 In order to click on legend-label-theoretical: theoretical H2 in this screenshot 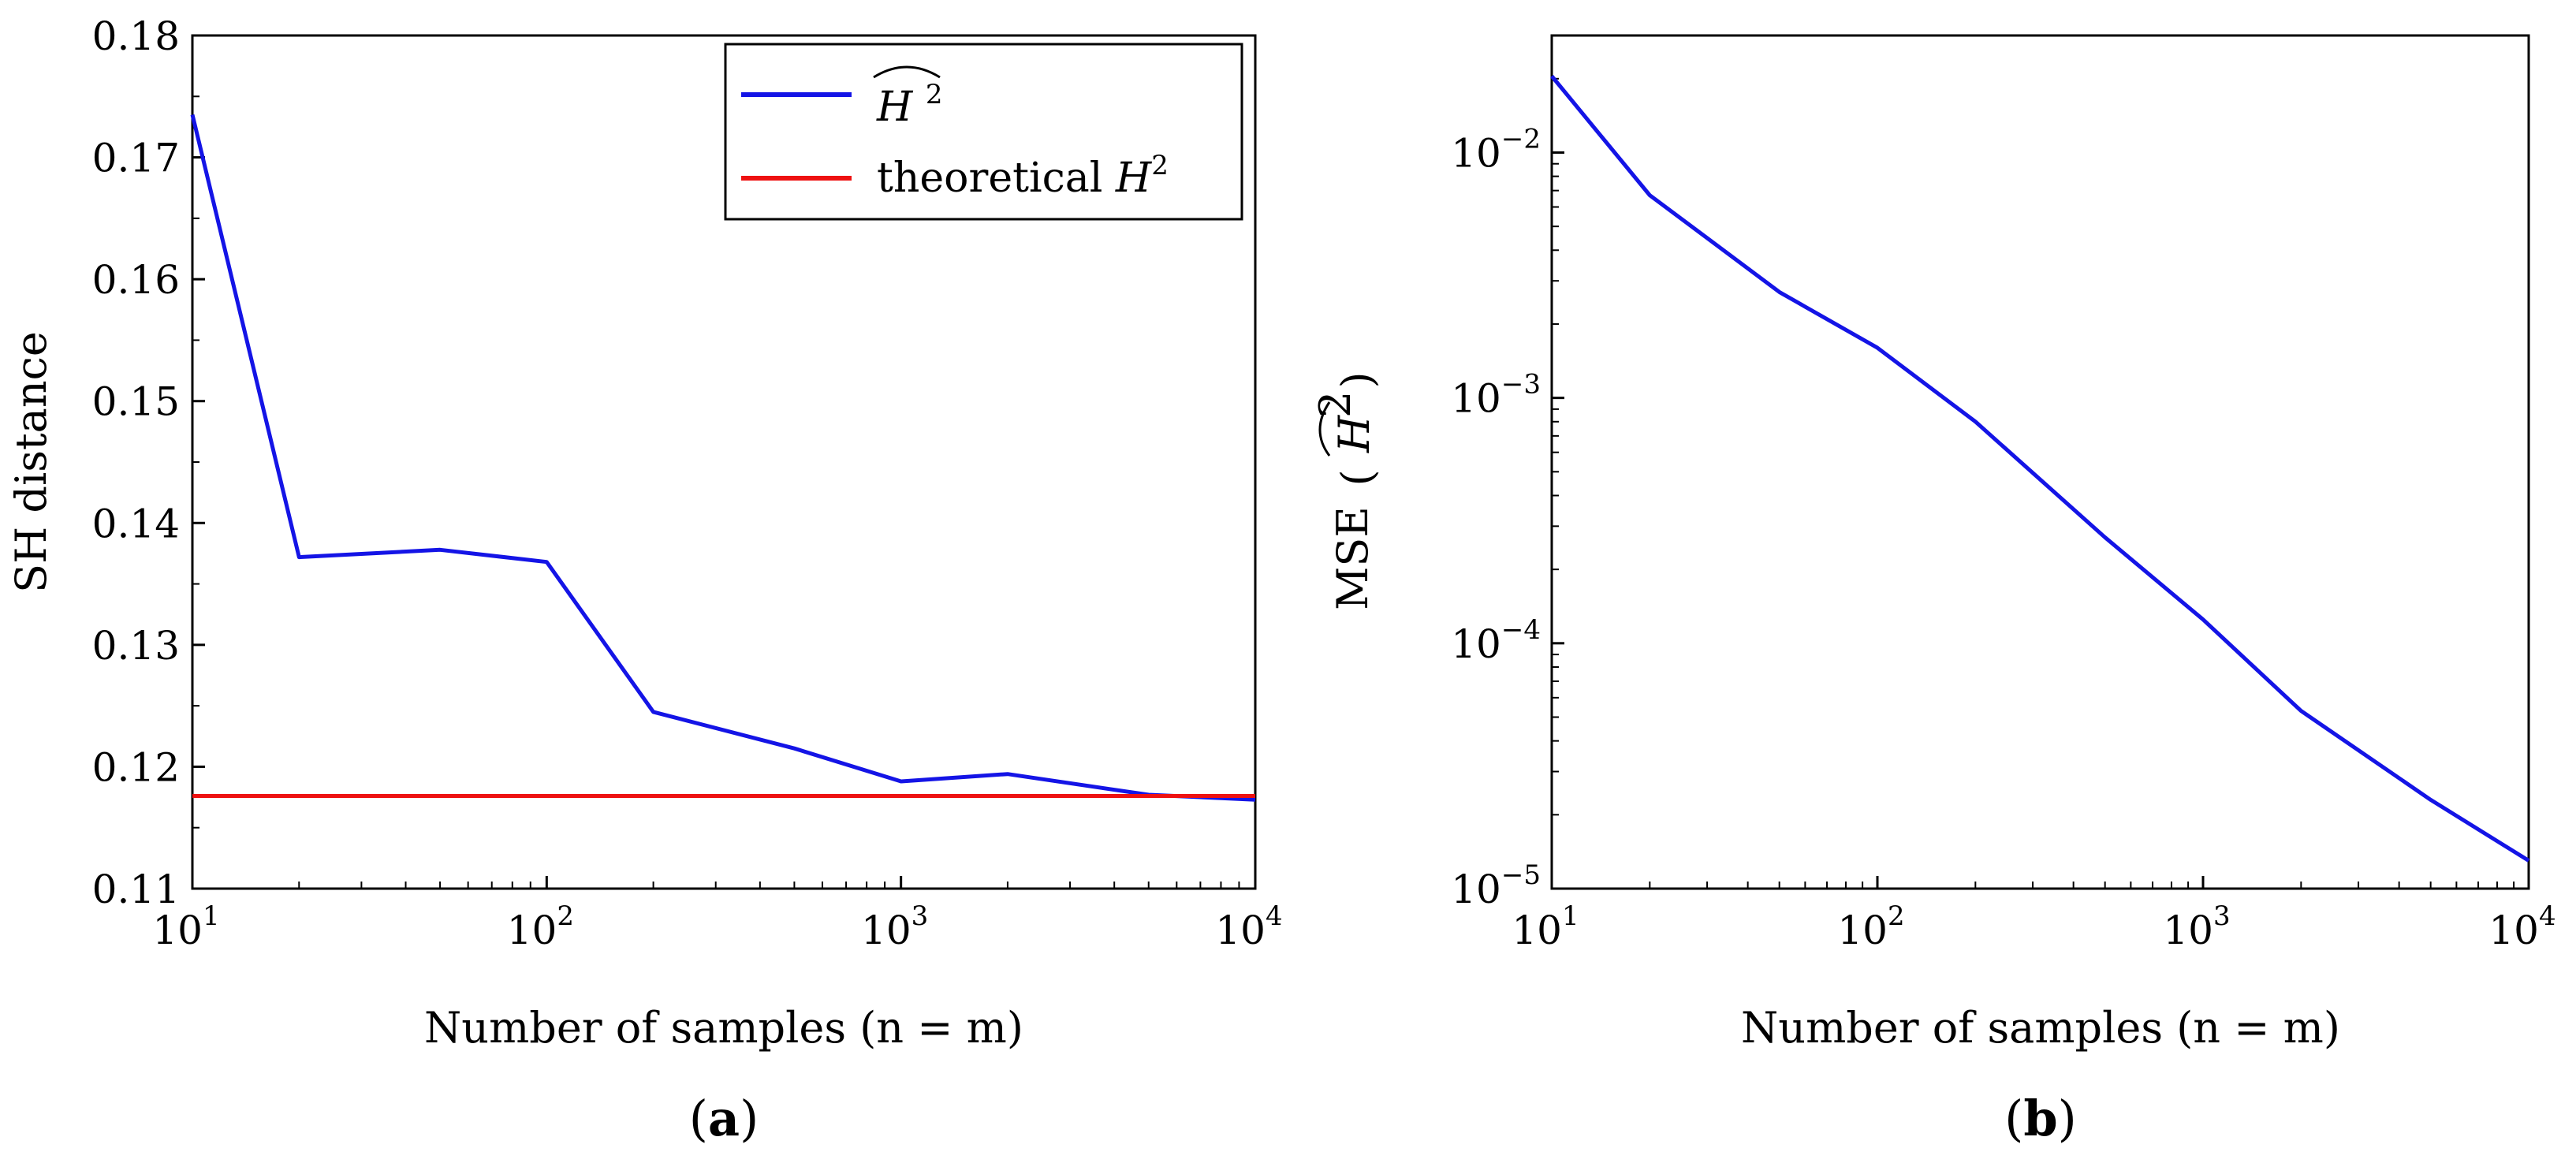, I will do `click(1023, 176)`.